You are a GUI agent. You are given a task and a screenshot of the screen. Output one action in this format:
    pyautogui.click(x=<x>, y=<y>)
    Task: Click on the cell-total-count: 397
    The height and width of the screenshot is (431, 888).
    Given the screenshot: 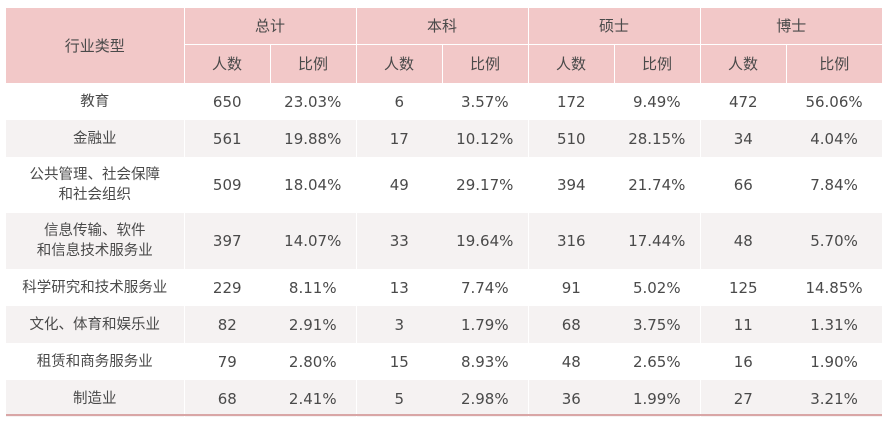 What is the action you would take?
    pyautogui.click(x=226, y=241)
    